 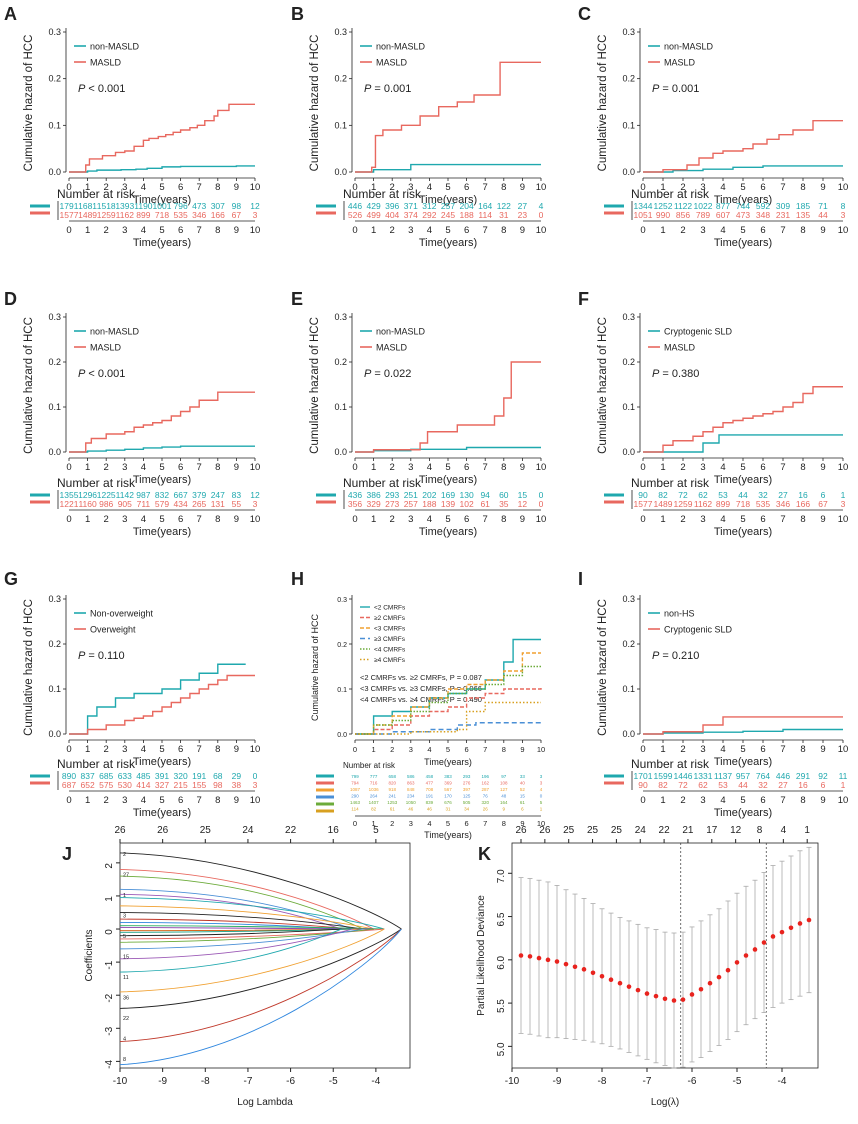 What do you see at coordinates (390, 660) in the screenshot?
I see `legend-label: ≥4 CMRFs` at bounding box center [390, 660].